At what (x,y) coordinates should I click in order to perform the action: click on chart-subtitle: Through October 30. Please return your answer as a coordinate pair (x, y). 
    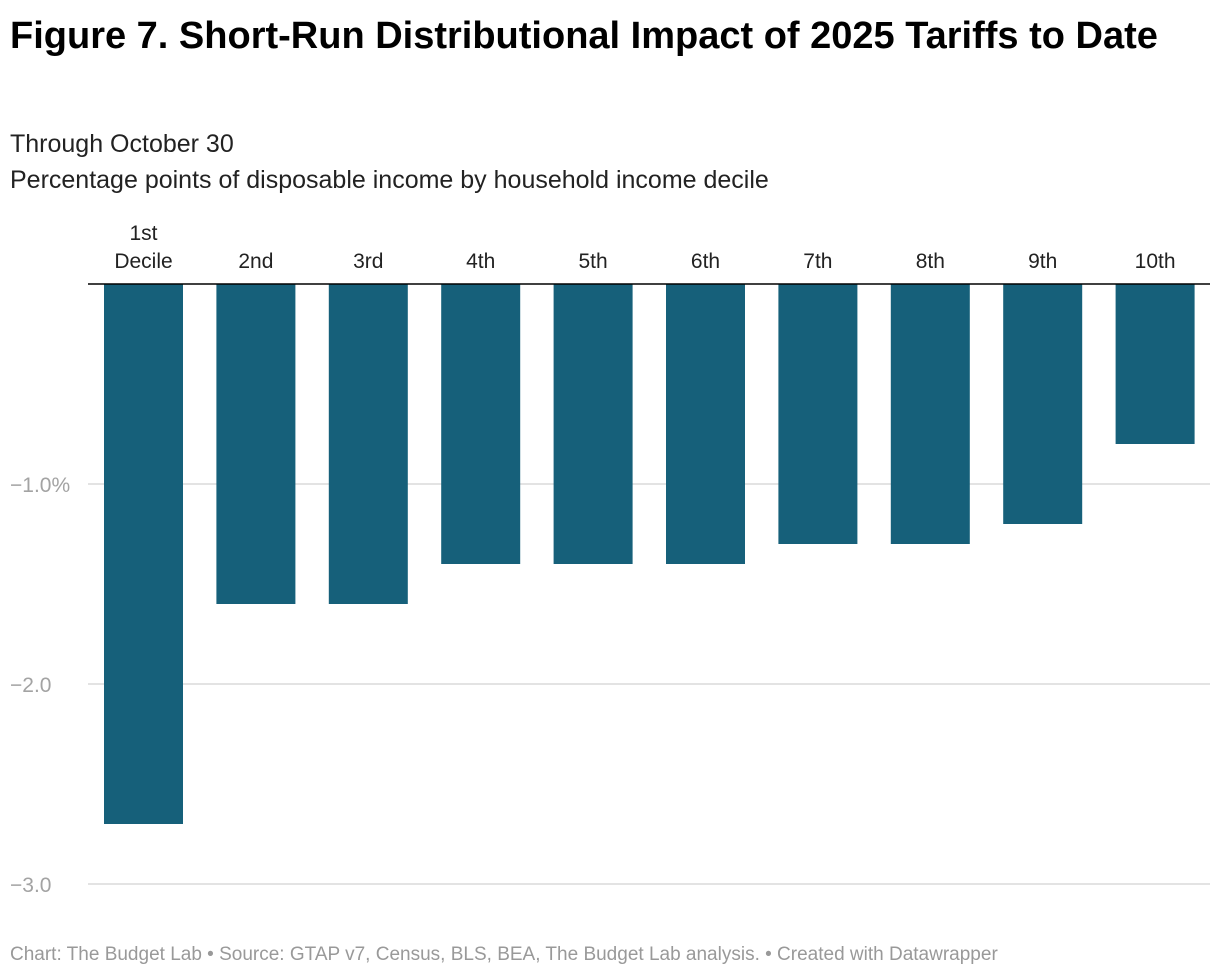
    Looking at the image, I should click on (122, 144).